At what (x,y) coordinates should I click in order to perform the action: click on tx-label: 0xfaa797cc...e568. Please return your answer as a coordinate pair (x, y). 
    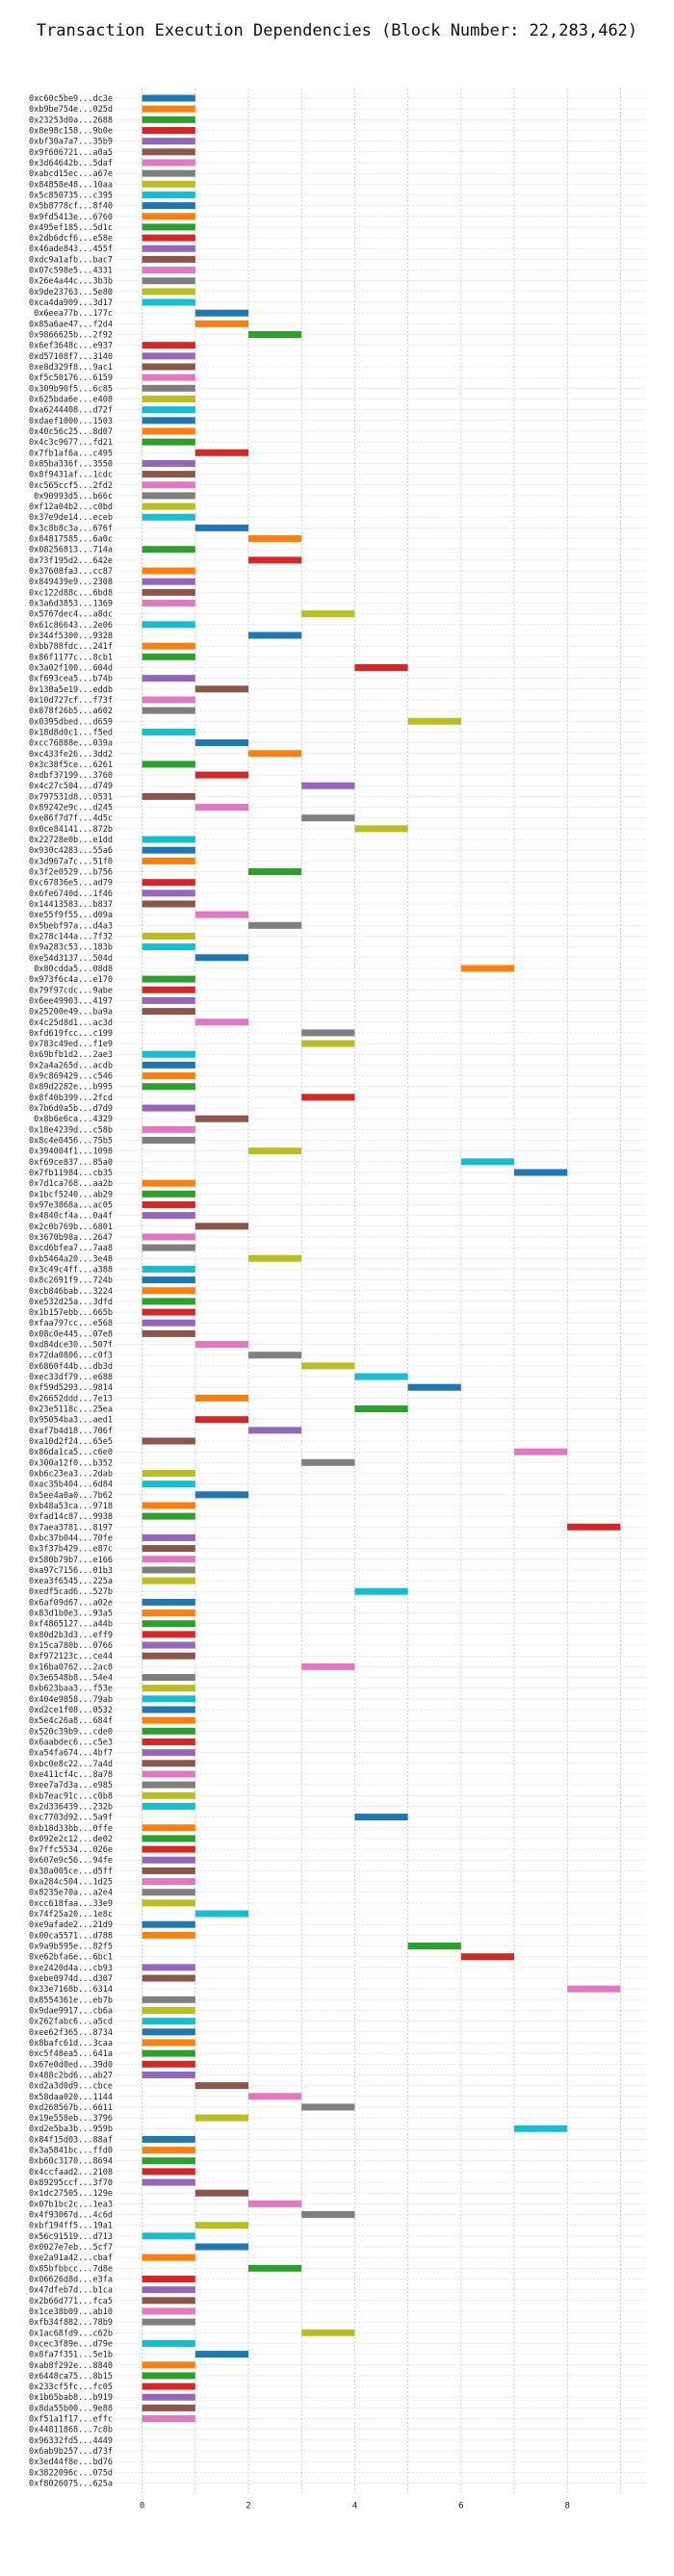
    Looking at the image, I should click on (71, 1324).